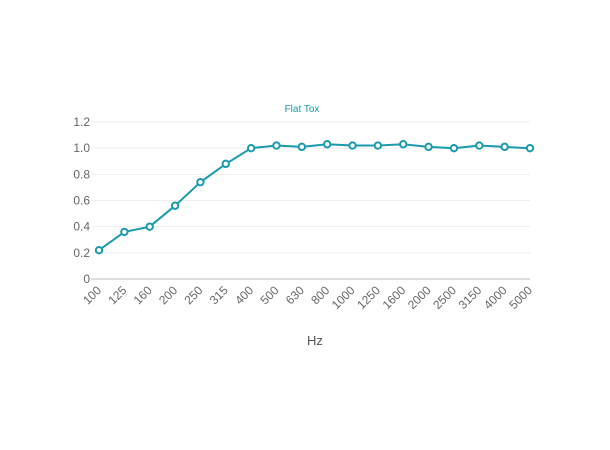 The height and width of the screenshot is (450, 610). Describe the element at coordinates (81, 148) in the screenshot. I see `y-tick-label: 1.0` at that location.